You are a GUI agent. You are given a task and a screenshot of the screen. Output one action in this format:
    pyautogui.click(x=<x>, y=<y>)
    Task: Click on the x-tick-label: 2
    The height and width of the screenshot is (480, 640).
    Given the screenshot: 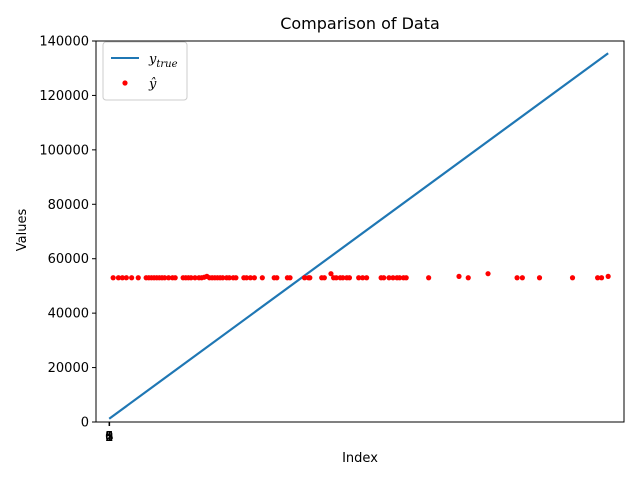 What is the action you would take?
    pyautogui.click(x=109, y=437)
    